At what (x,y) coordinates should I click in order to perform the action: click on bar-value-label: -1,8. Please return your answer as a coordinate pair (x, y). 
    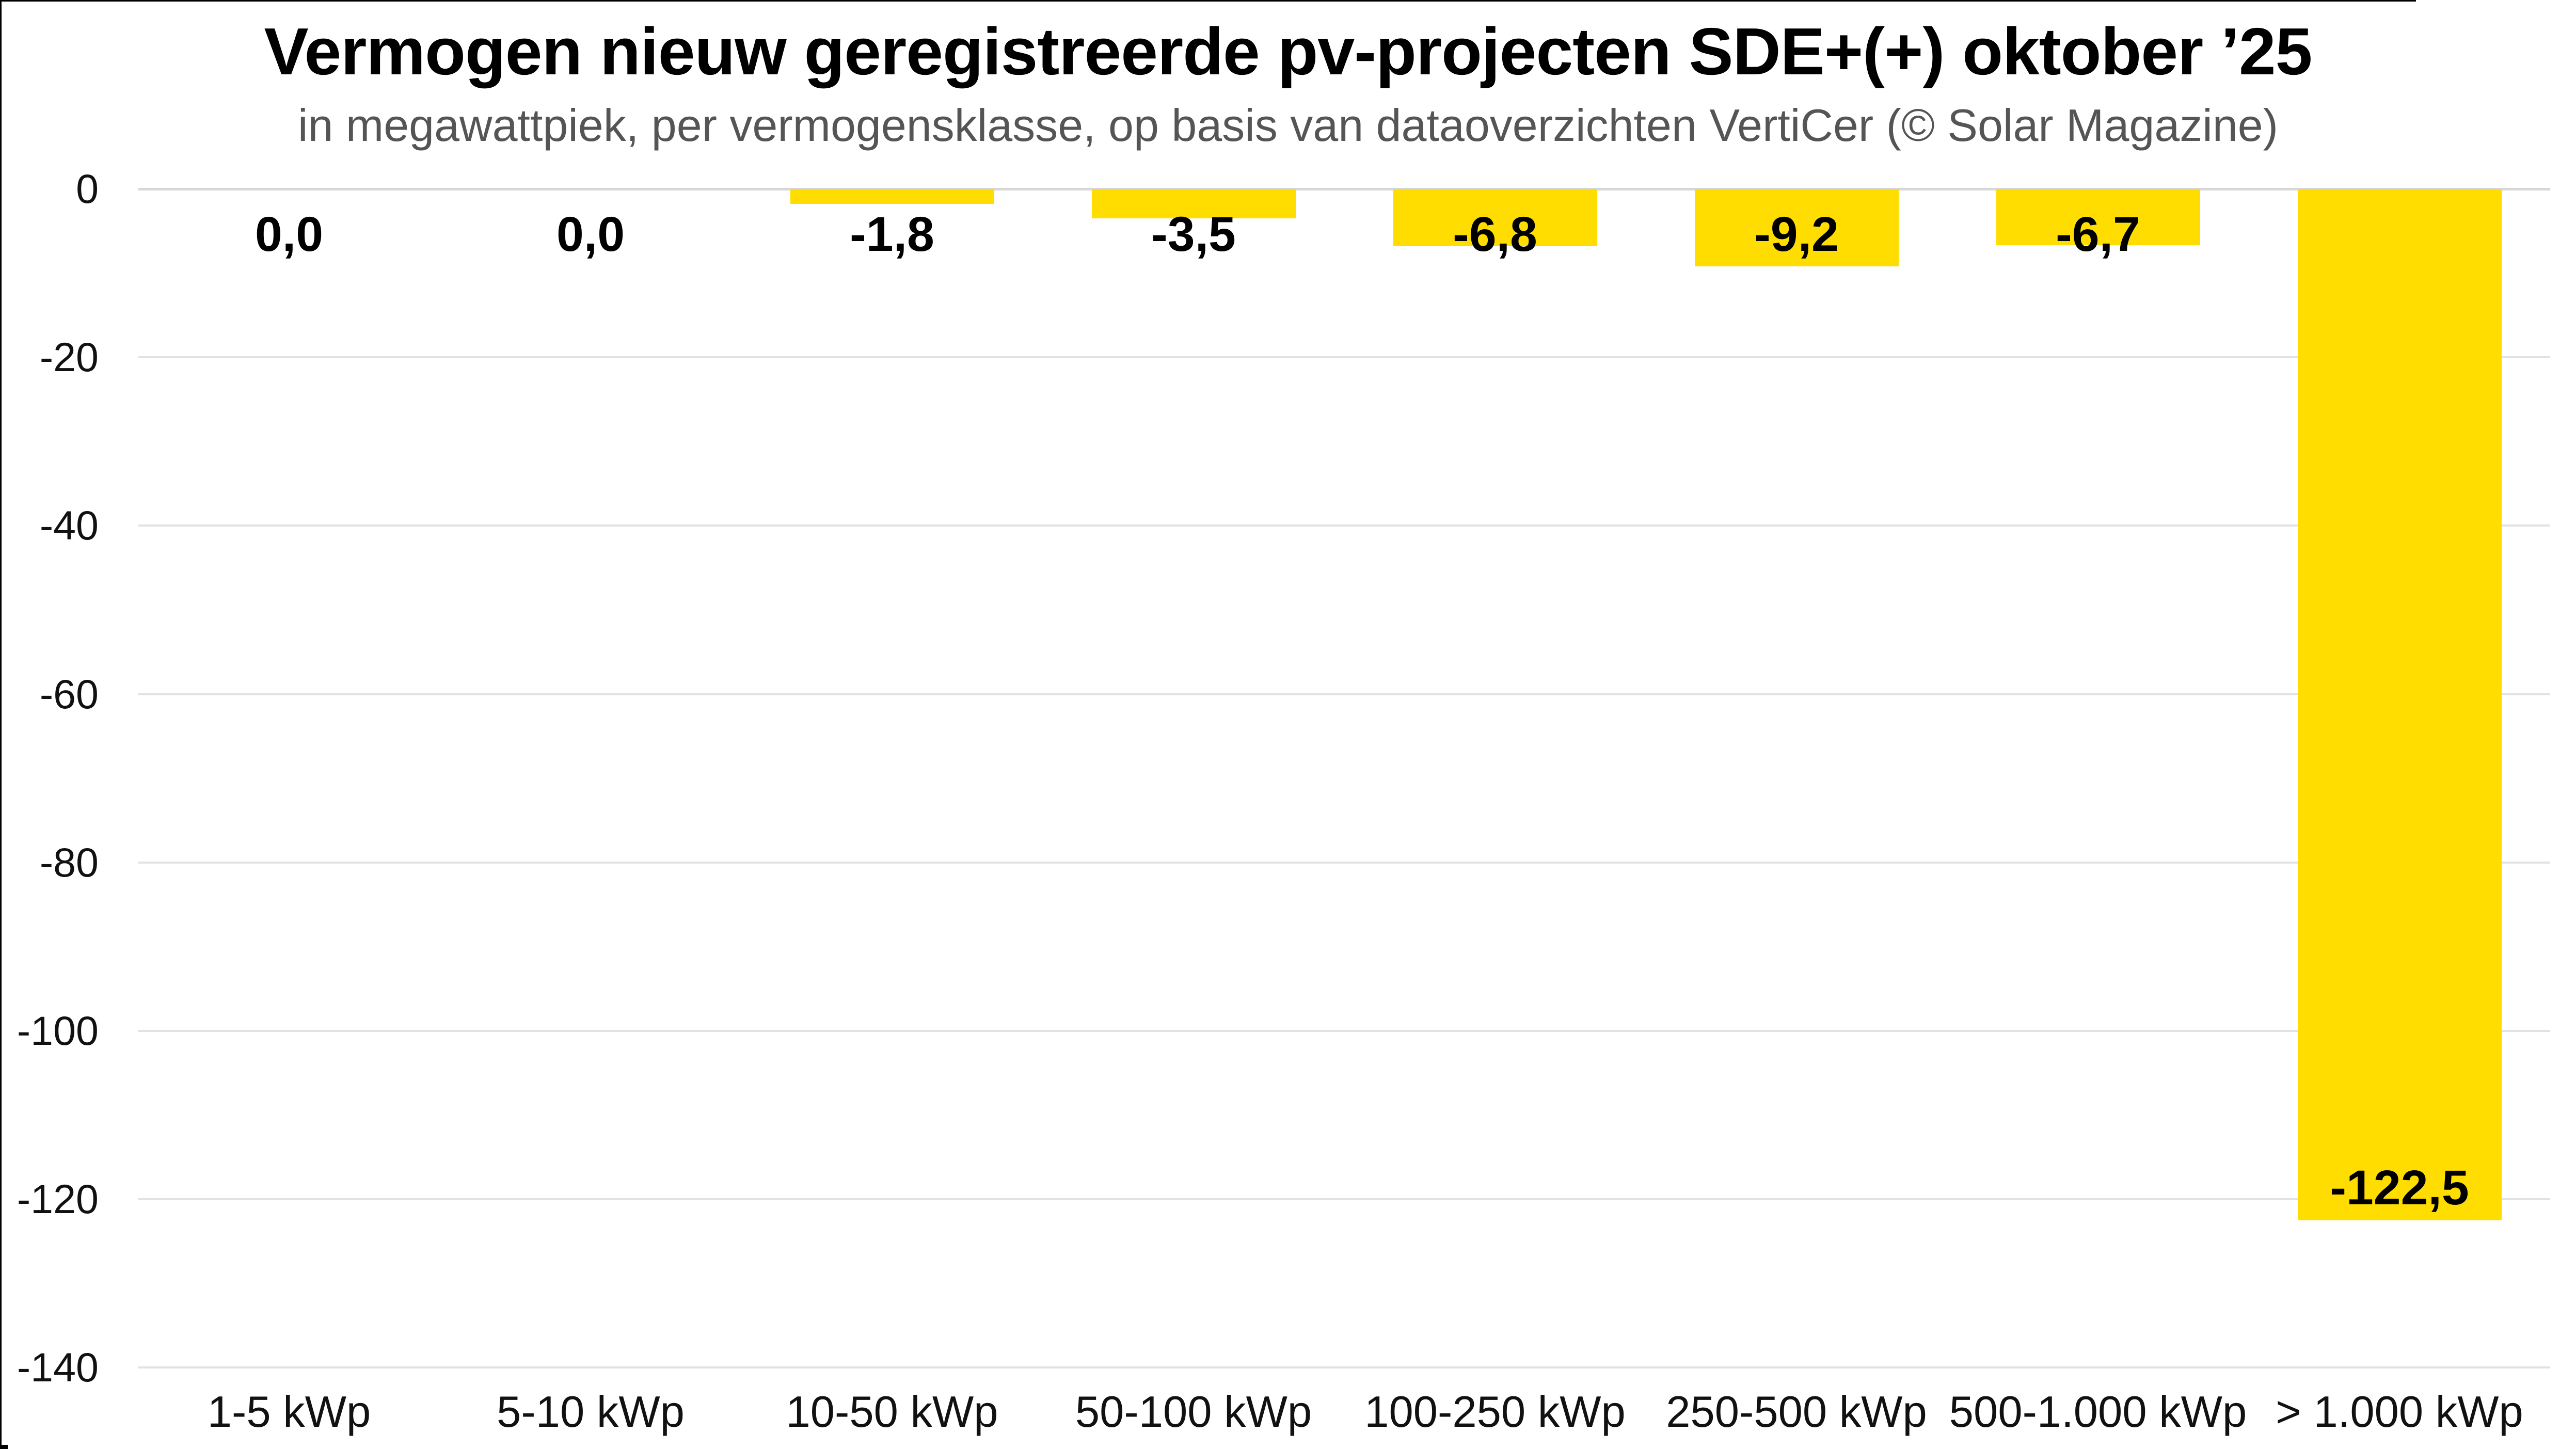
    Looking at the image, I should click on (892, 234).